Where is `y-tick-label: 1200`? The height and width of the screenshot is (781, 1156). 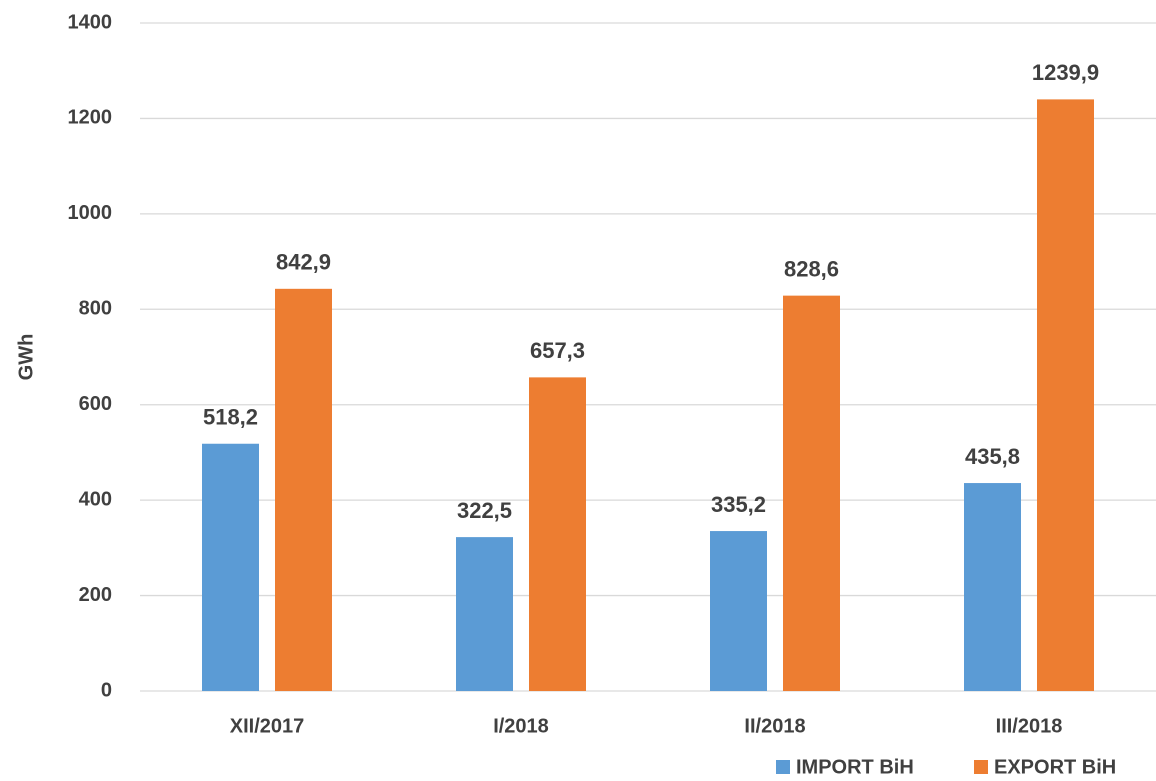
y-tick-label: 1200 is located at coordinates (90, 118).